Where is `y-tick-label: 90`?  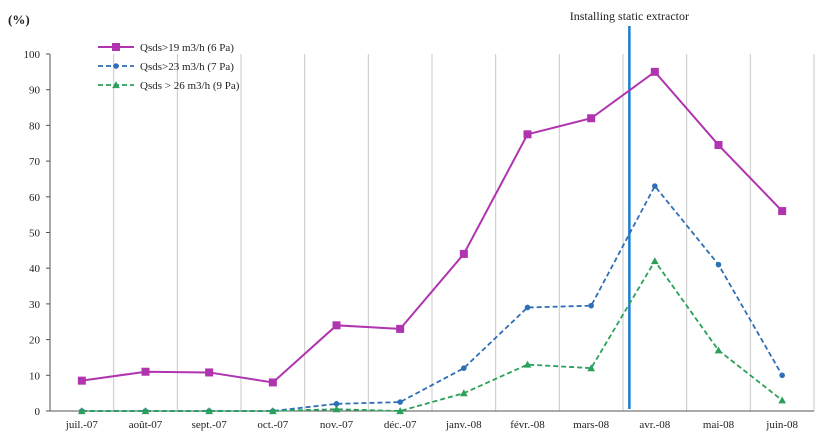
y-tick-label: 90 is located at coordinates (35, 91).